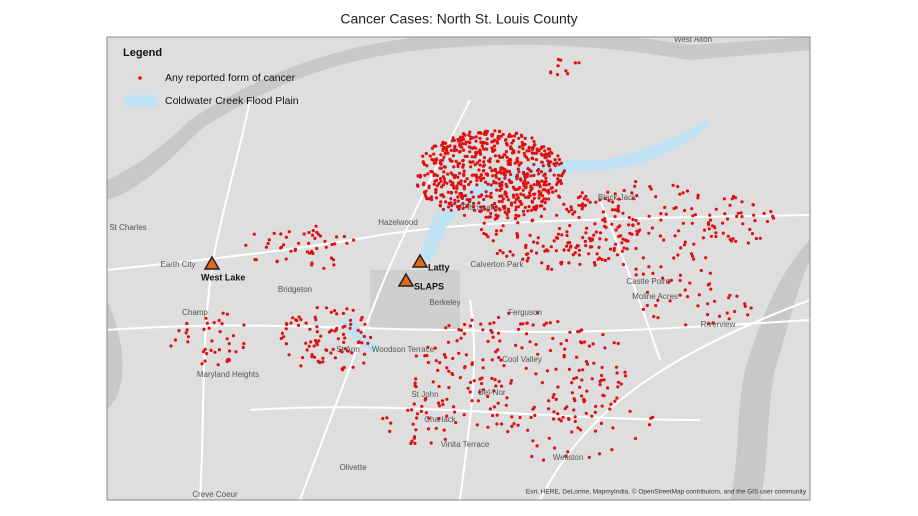  Describe the element at coordinates (295, 289) in the screenshot. I see `place-label: Bridgeton` at that location.